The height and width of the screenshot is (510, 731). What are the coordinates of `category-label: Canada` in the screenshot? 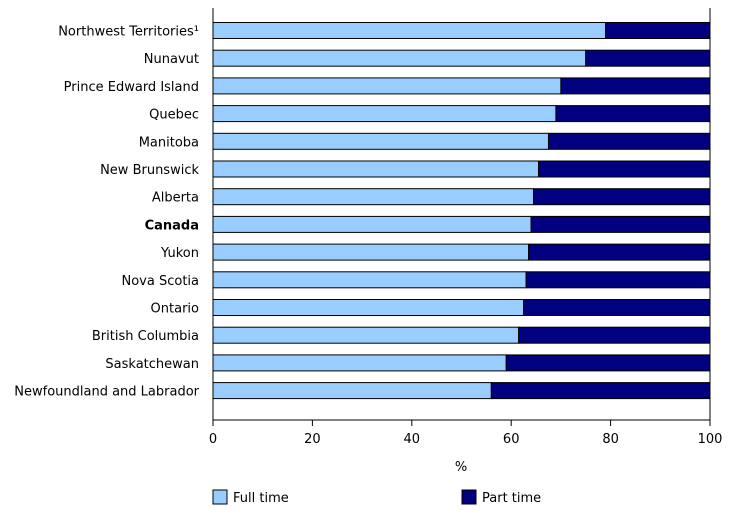 It's located at (172, 225).